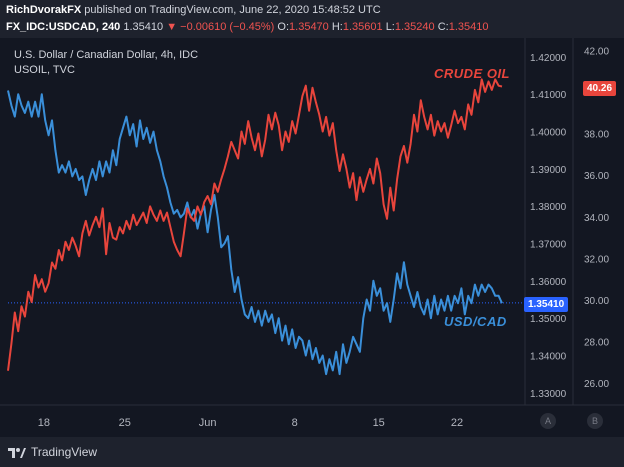 The image size is (624, 467). I want to click on low-label: L:, so click(390, 27).